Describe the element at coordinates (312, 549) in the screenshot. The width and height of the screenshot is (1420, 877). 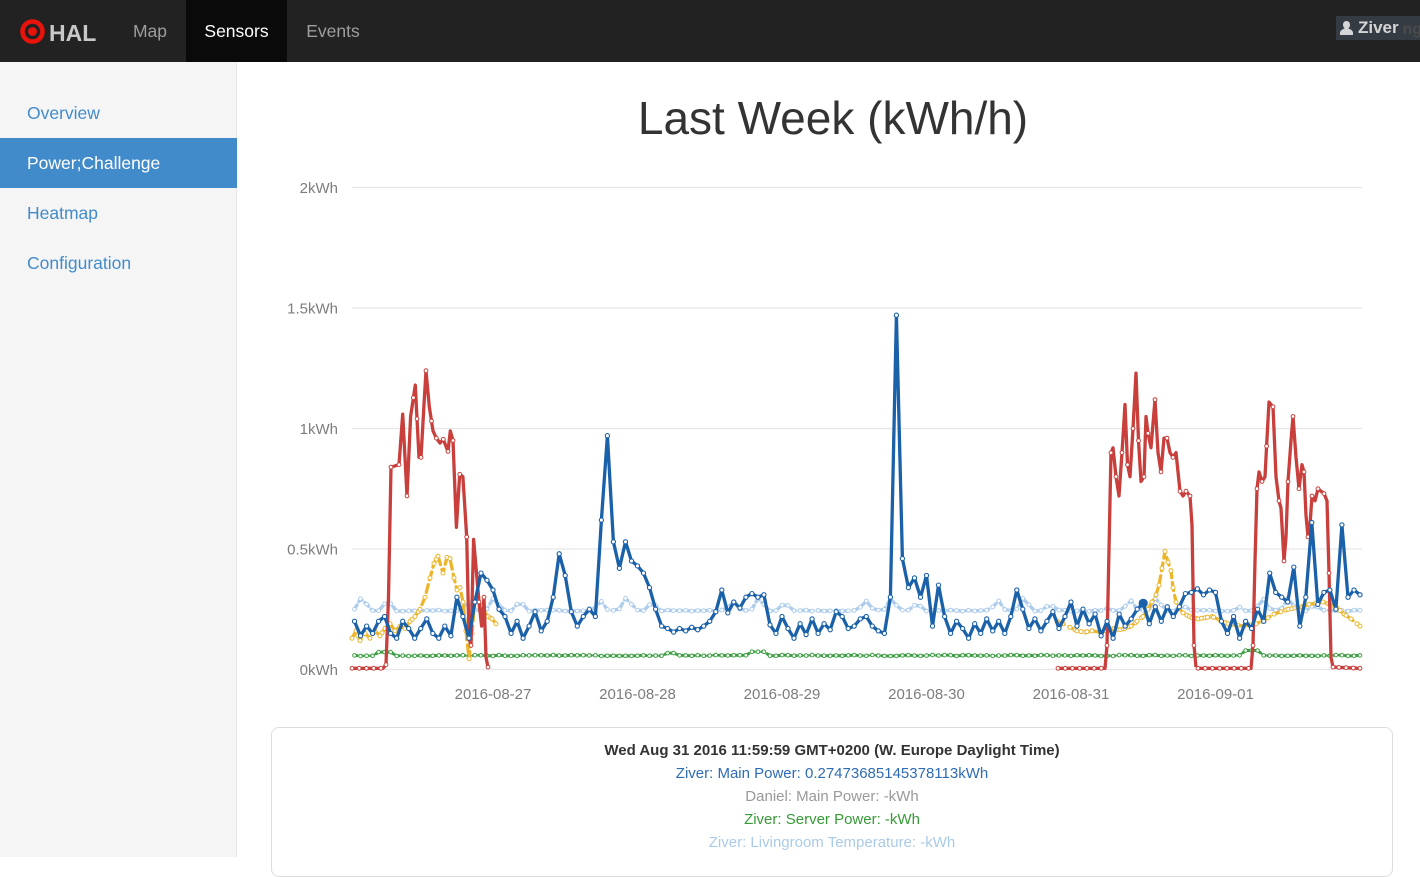
I see `svg-text: 0.5kWh` at that location.